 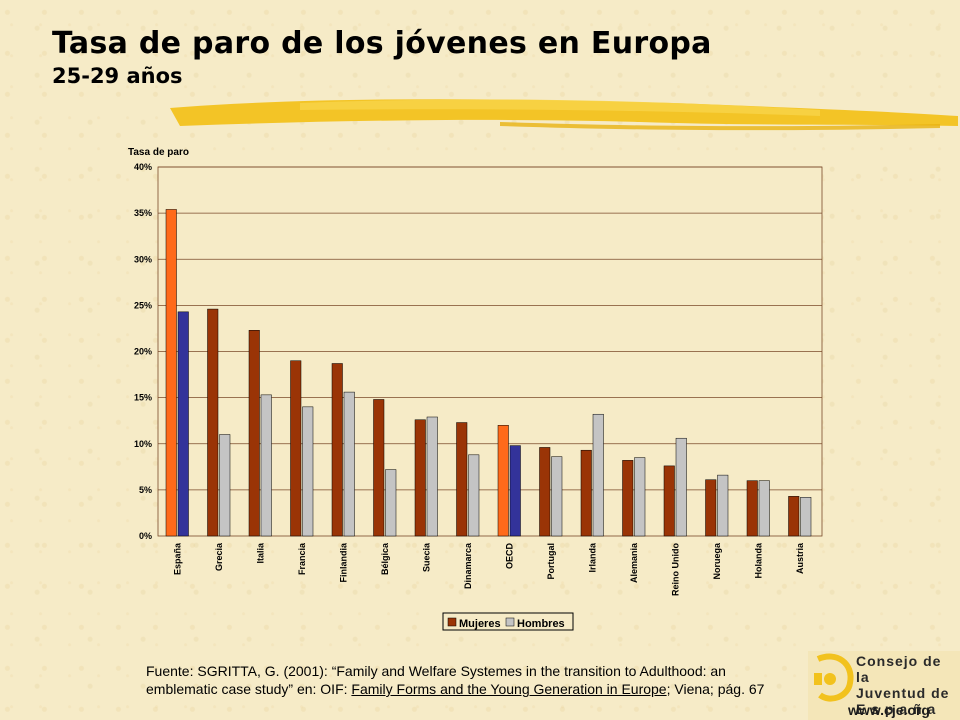 I want to click on legend: Mujeres Hombres, so click(x=508, y=621).